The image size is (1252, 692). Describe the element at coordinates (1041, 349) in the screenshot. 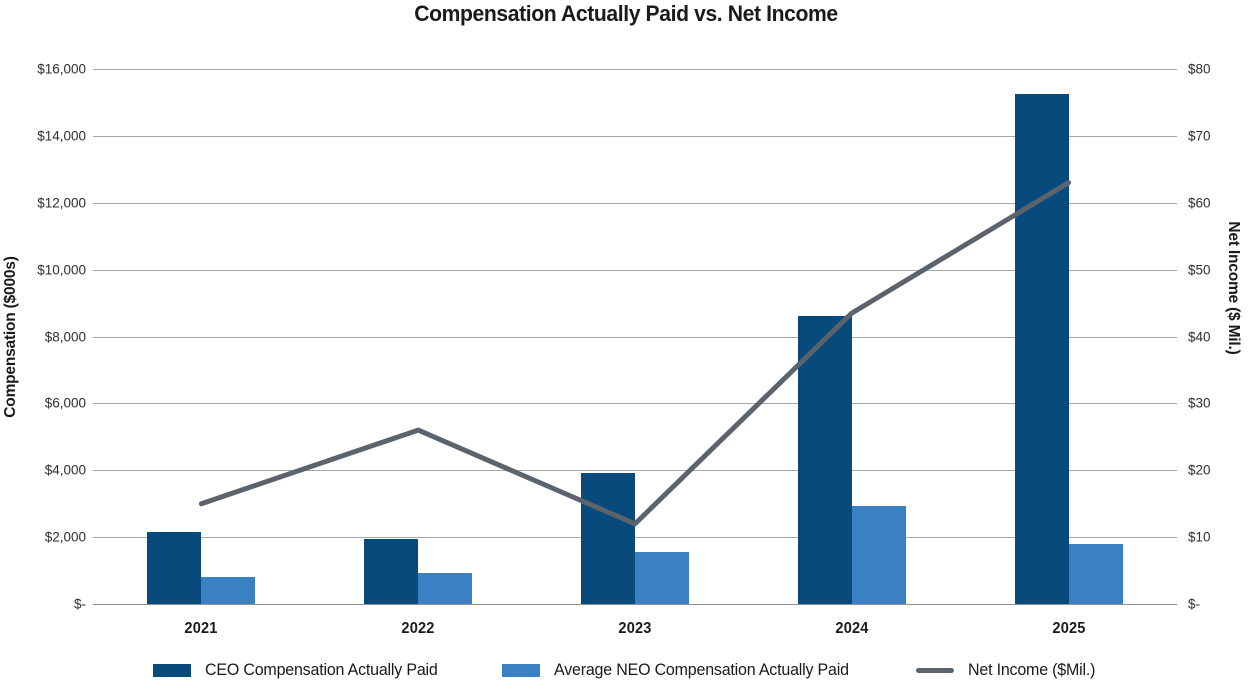

I see `bar-ceo-2025` at that location.